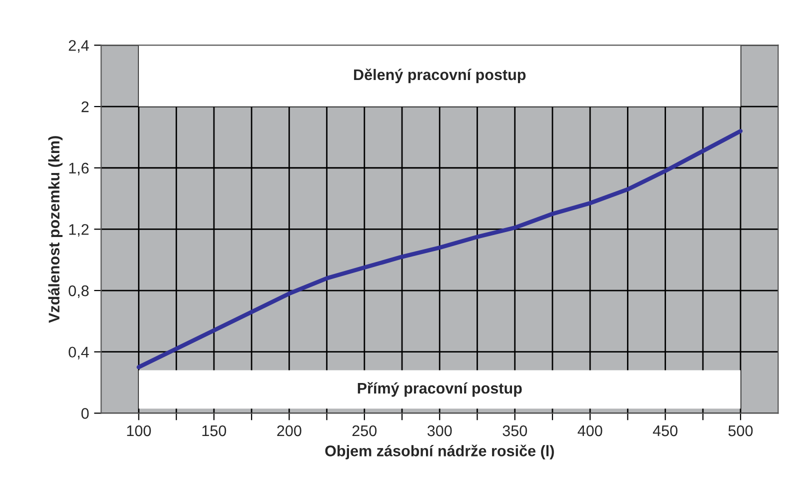 This screenshot has height=481, width=790. What do you see at coordinates (85, 413) in the screenshot?
I see `y-tick-label: 0` at bounding box center [85, 413].